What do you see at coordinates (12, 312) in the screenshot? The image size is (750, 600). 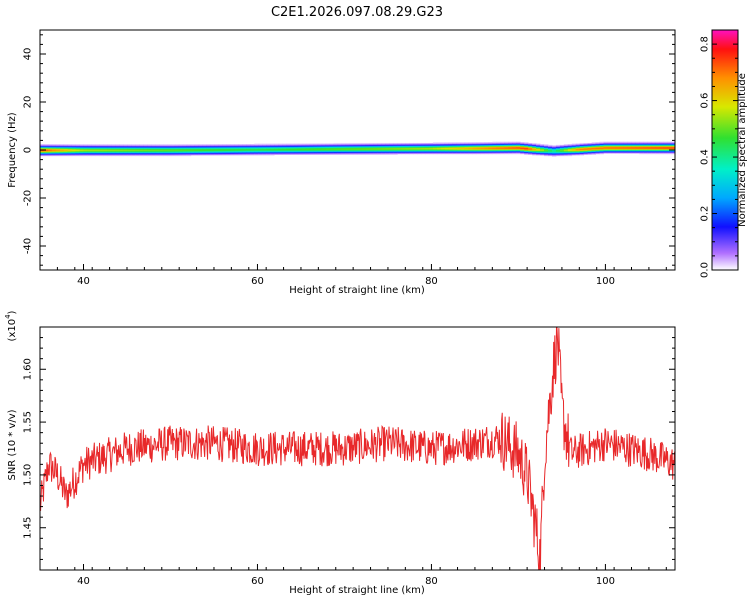 I see `snr-y-multiplier-close: )` at bounding box center [12, 312].